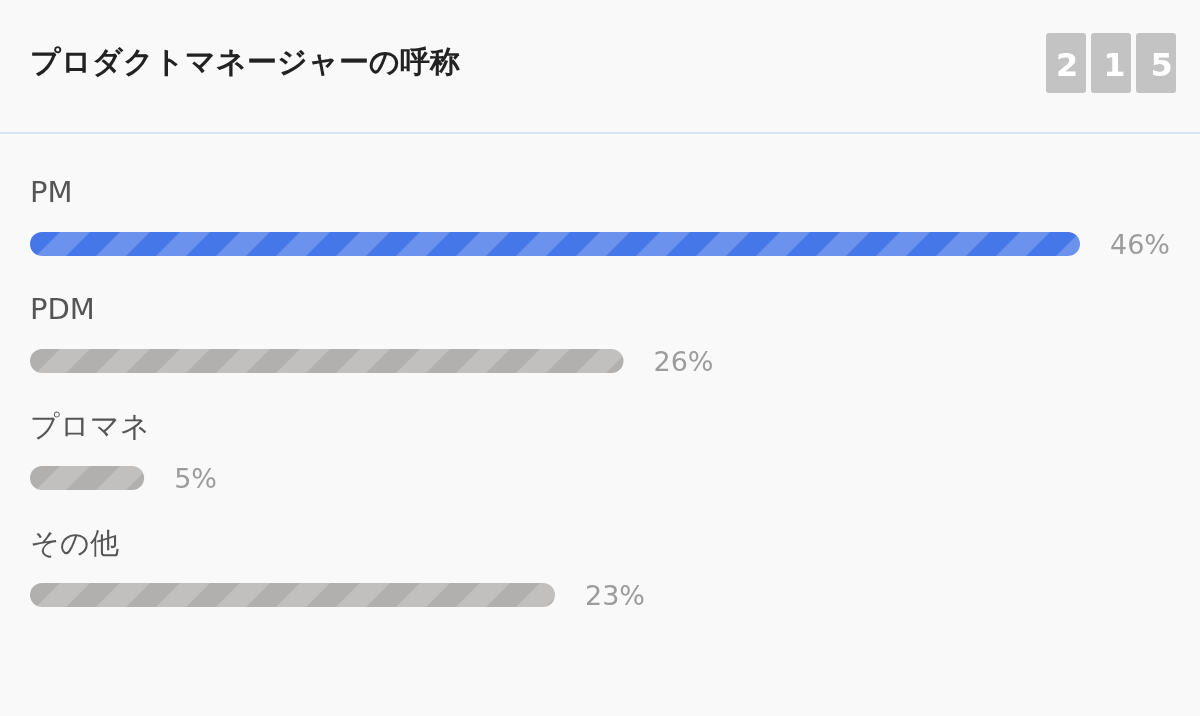 Image resolution: width=1200 pixels, height=716 pixels. Describe the element at coordinates (1140, 244) in the screenshot. I see `data-label: 46%` at that location.